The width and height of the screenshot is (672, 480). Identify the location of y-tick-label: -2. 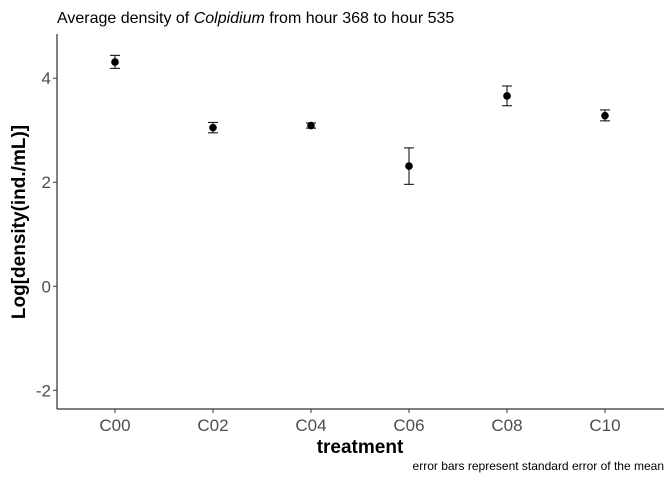
(43, 390).